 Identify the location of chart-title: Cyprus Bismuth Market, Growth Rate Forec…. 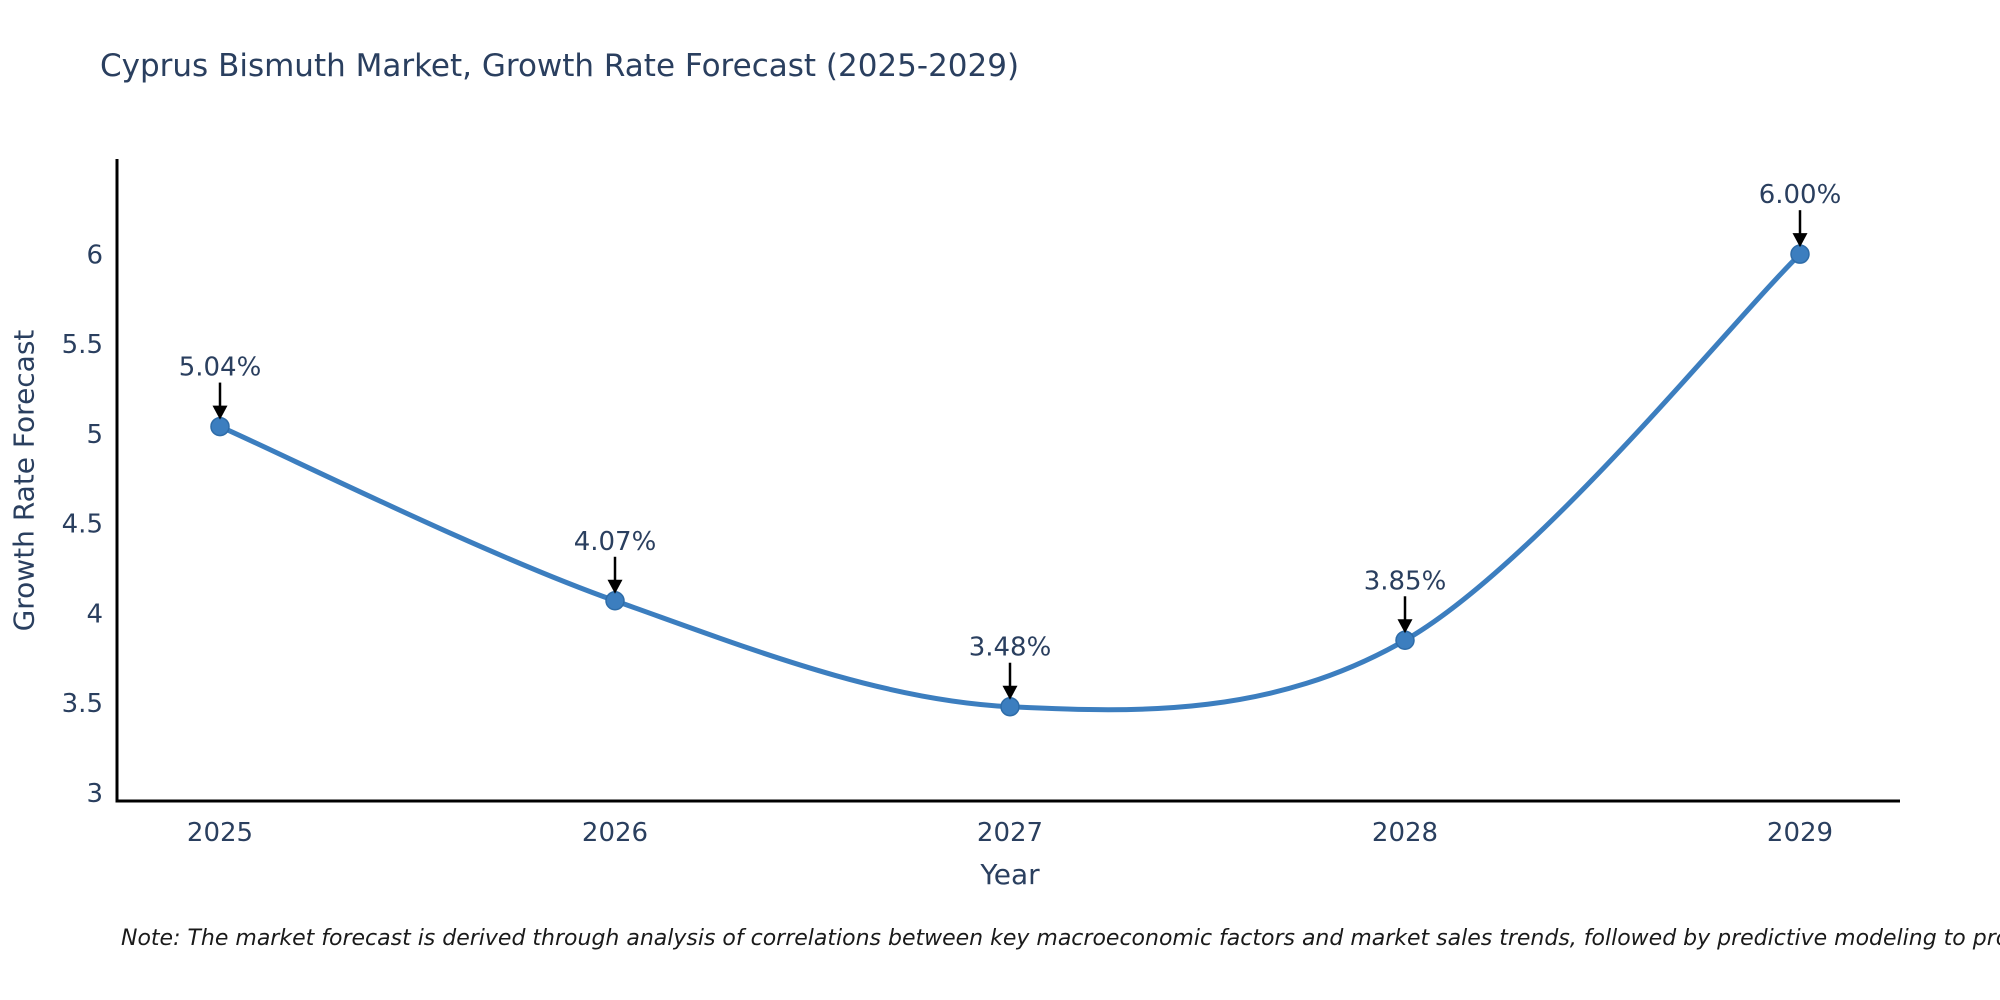
(560, 66).